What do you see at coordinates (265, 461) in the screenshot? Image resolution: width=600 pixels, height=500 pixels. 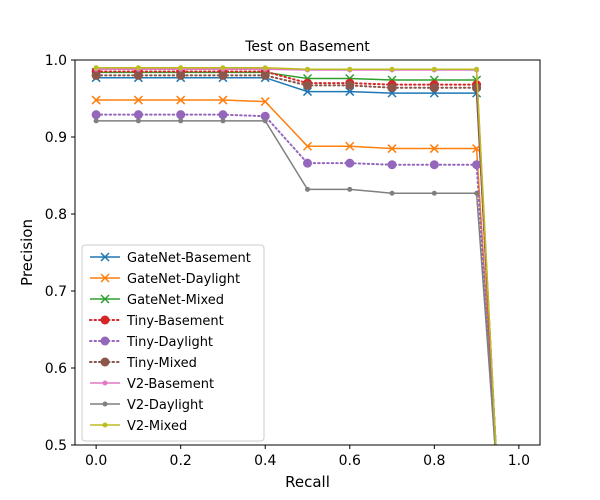 I see `x-tick-label: 0.4` at bounding box center [265, 461].